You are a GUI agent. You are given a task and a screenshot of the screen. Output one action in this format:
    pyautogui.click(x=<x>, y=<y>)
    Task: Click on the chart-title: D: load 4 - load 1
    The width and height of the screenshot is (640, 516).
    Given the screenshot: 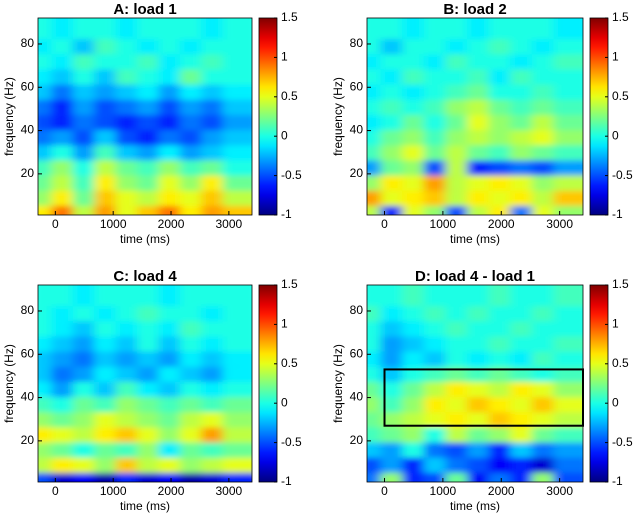 What is the action you would take?
    pyautogui.click(x=475, y=276)
    